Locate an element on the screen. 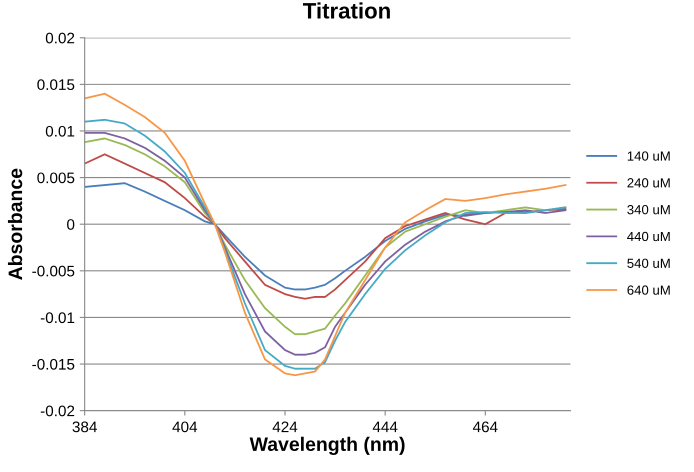 The width and height of the screenshot is (694, 472). y-tick-label: 0.02 is located at coordinates (60, 38).